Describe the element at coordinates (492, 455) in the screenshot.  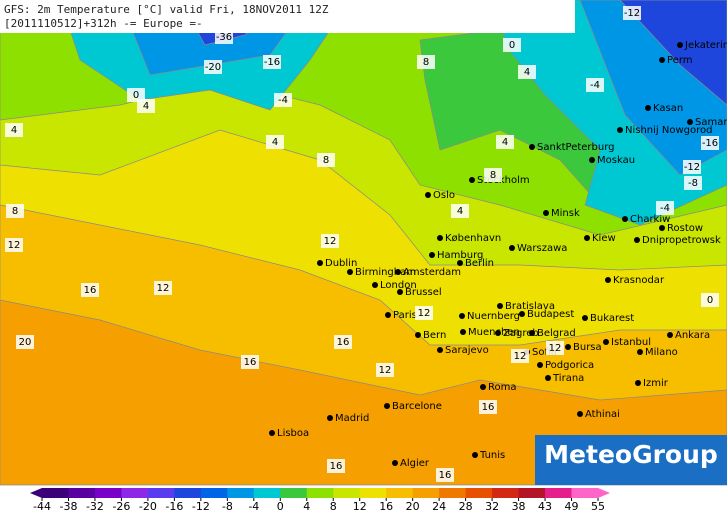
I see `city-label: Tunis` at that location.